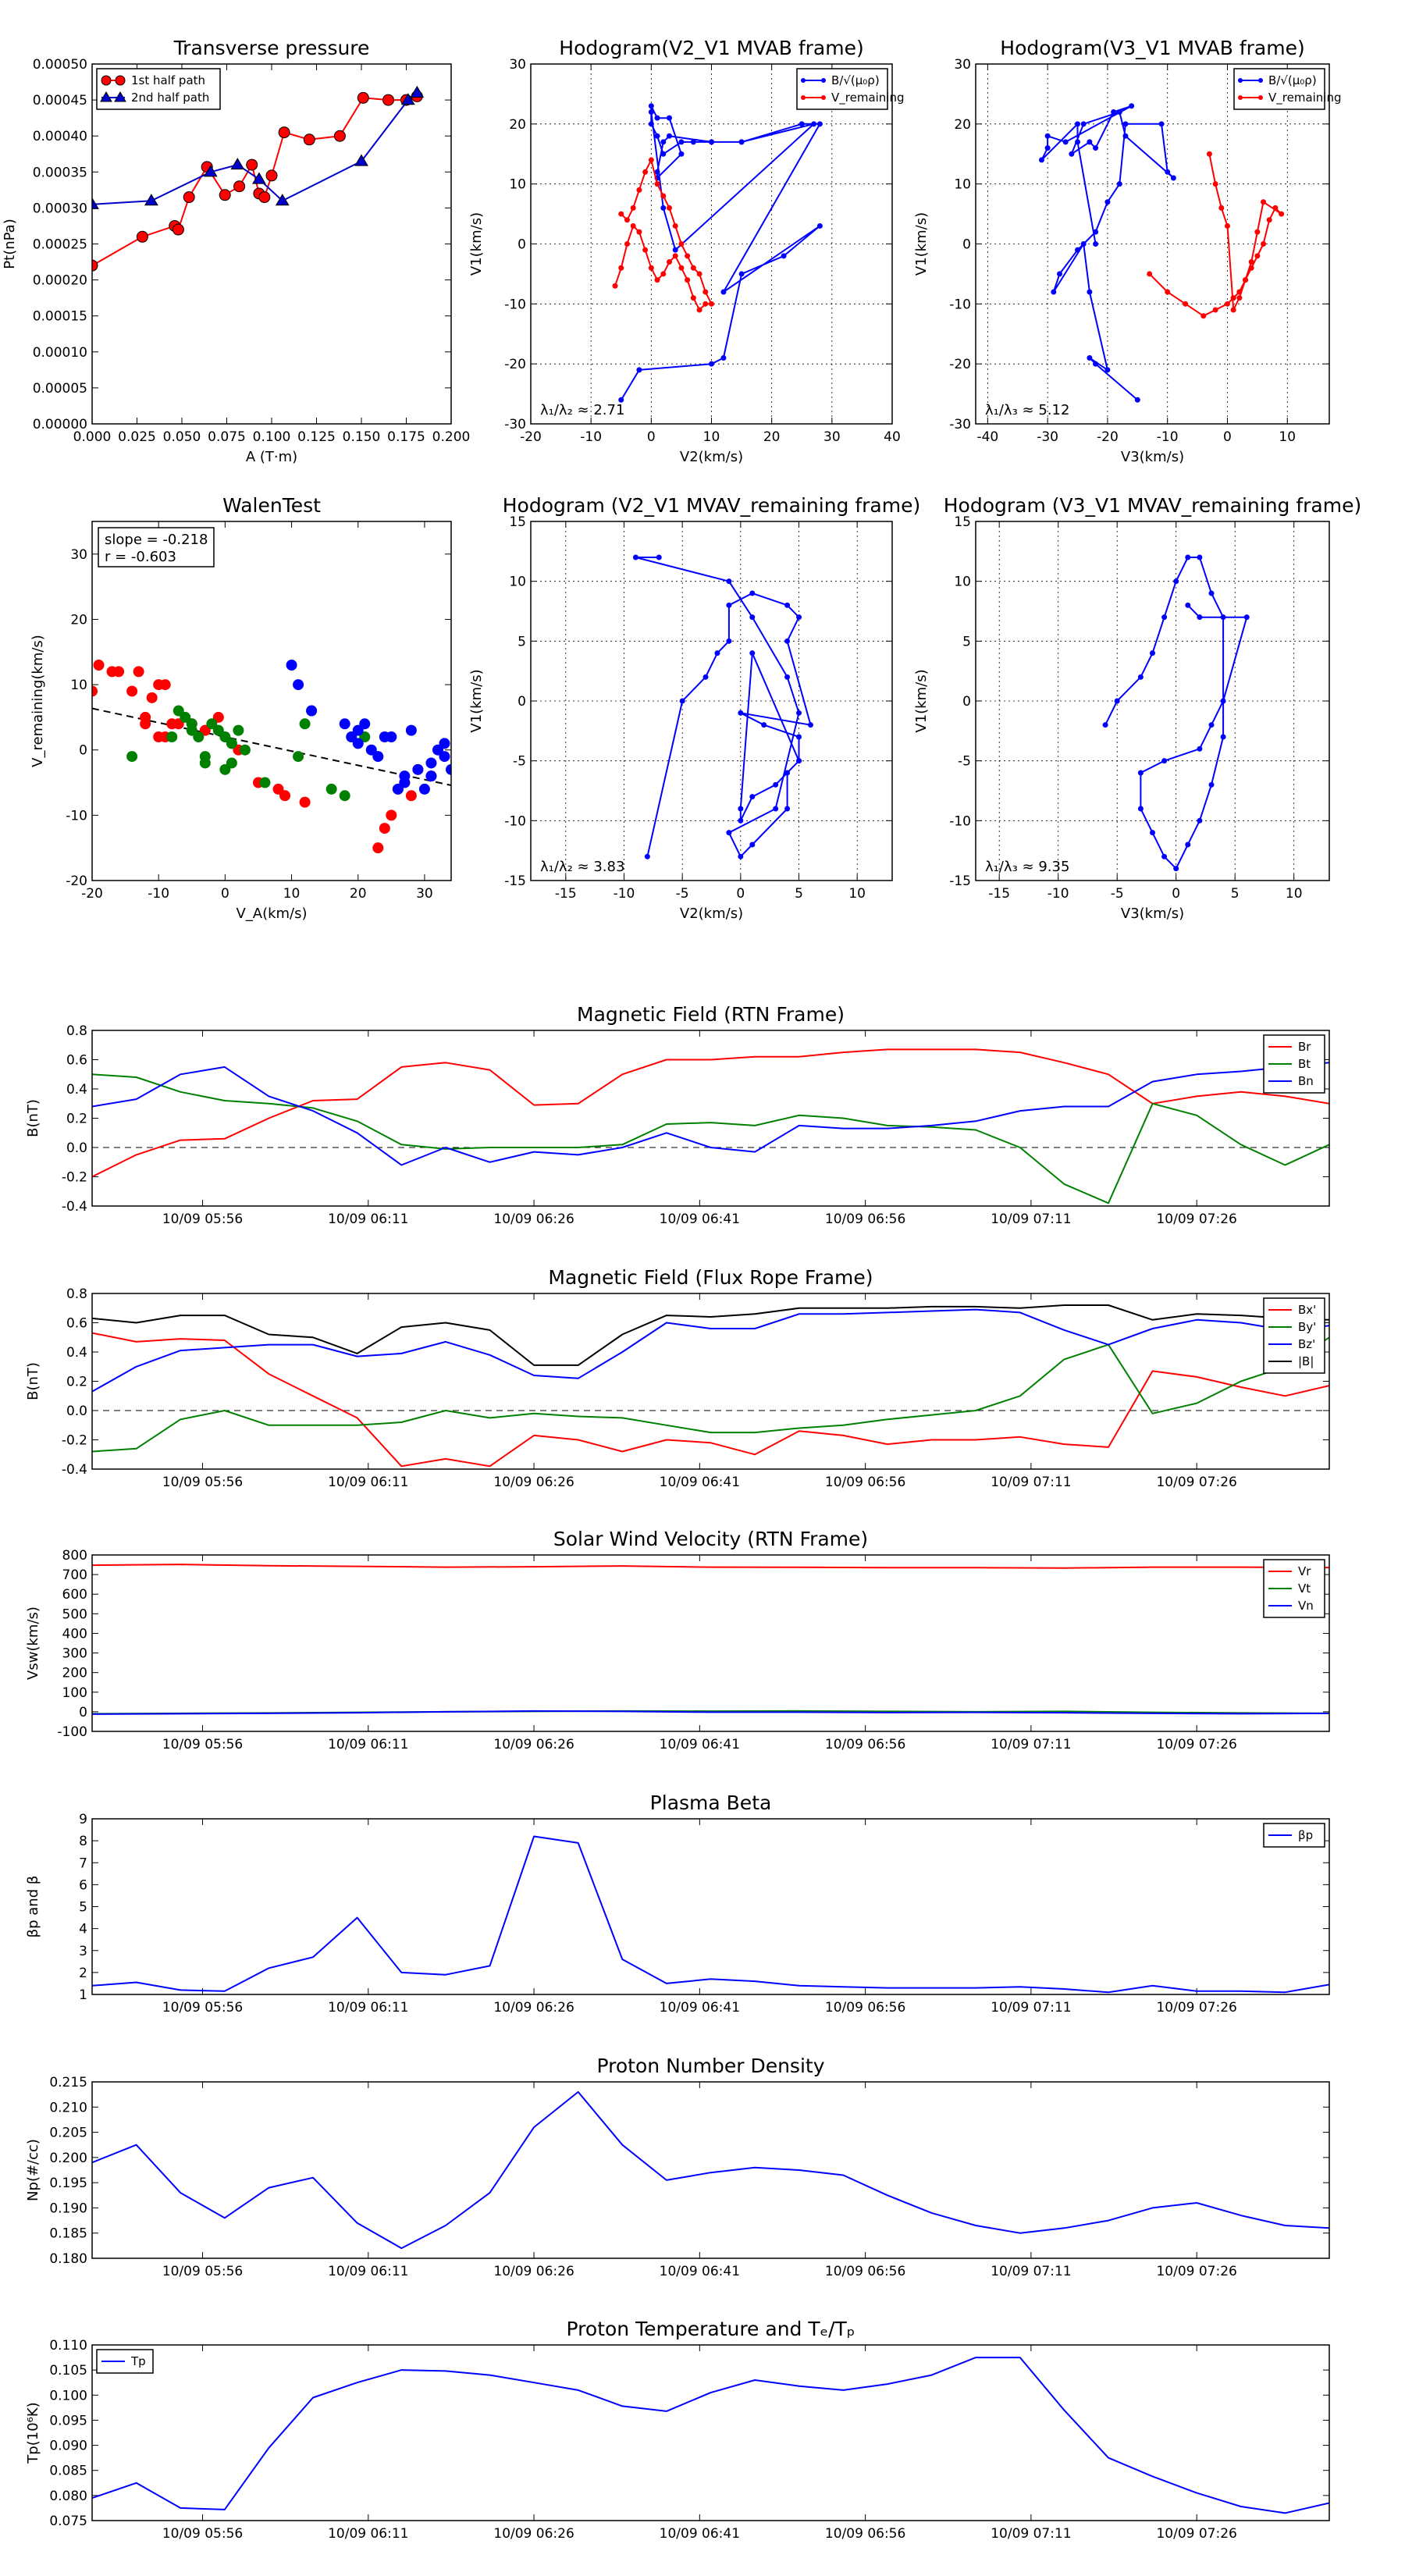 This screenshot has width=1405, height=2576. I want to click on y-axis-label: Pt(nPa), so click(10, 244).